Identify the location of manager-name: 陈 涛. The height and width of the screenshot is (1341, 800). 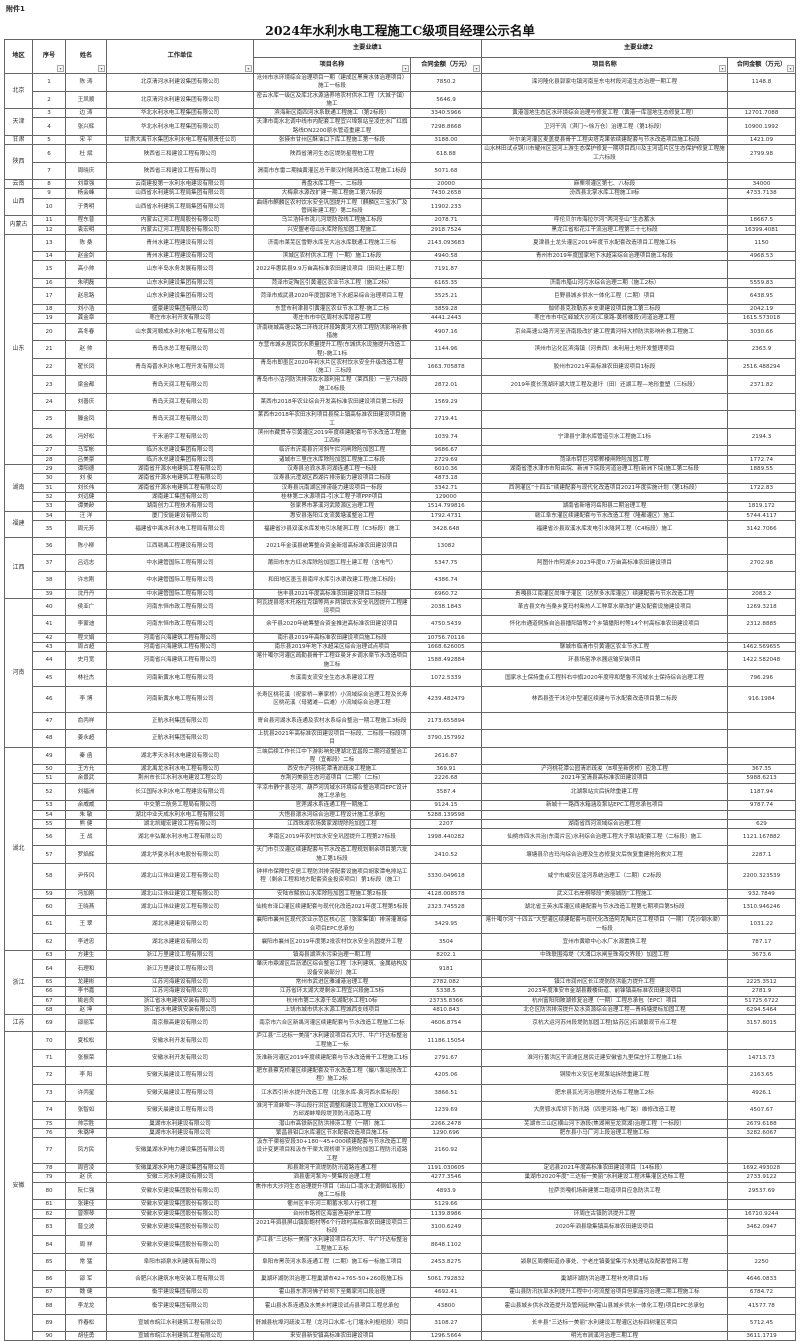
(86, 82).